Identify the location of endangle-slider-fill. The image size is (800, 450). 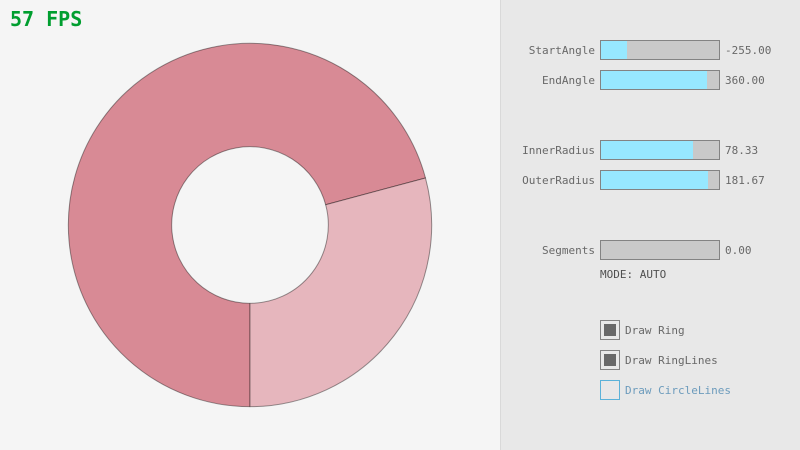
(654, 80).